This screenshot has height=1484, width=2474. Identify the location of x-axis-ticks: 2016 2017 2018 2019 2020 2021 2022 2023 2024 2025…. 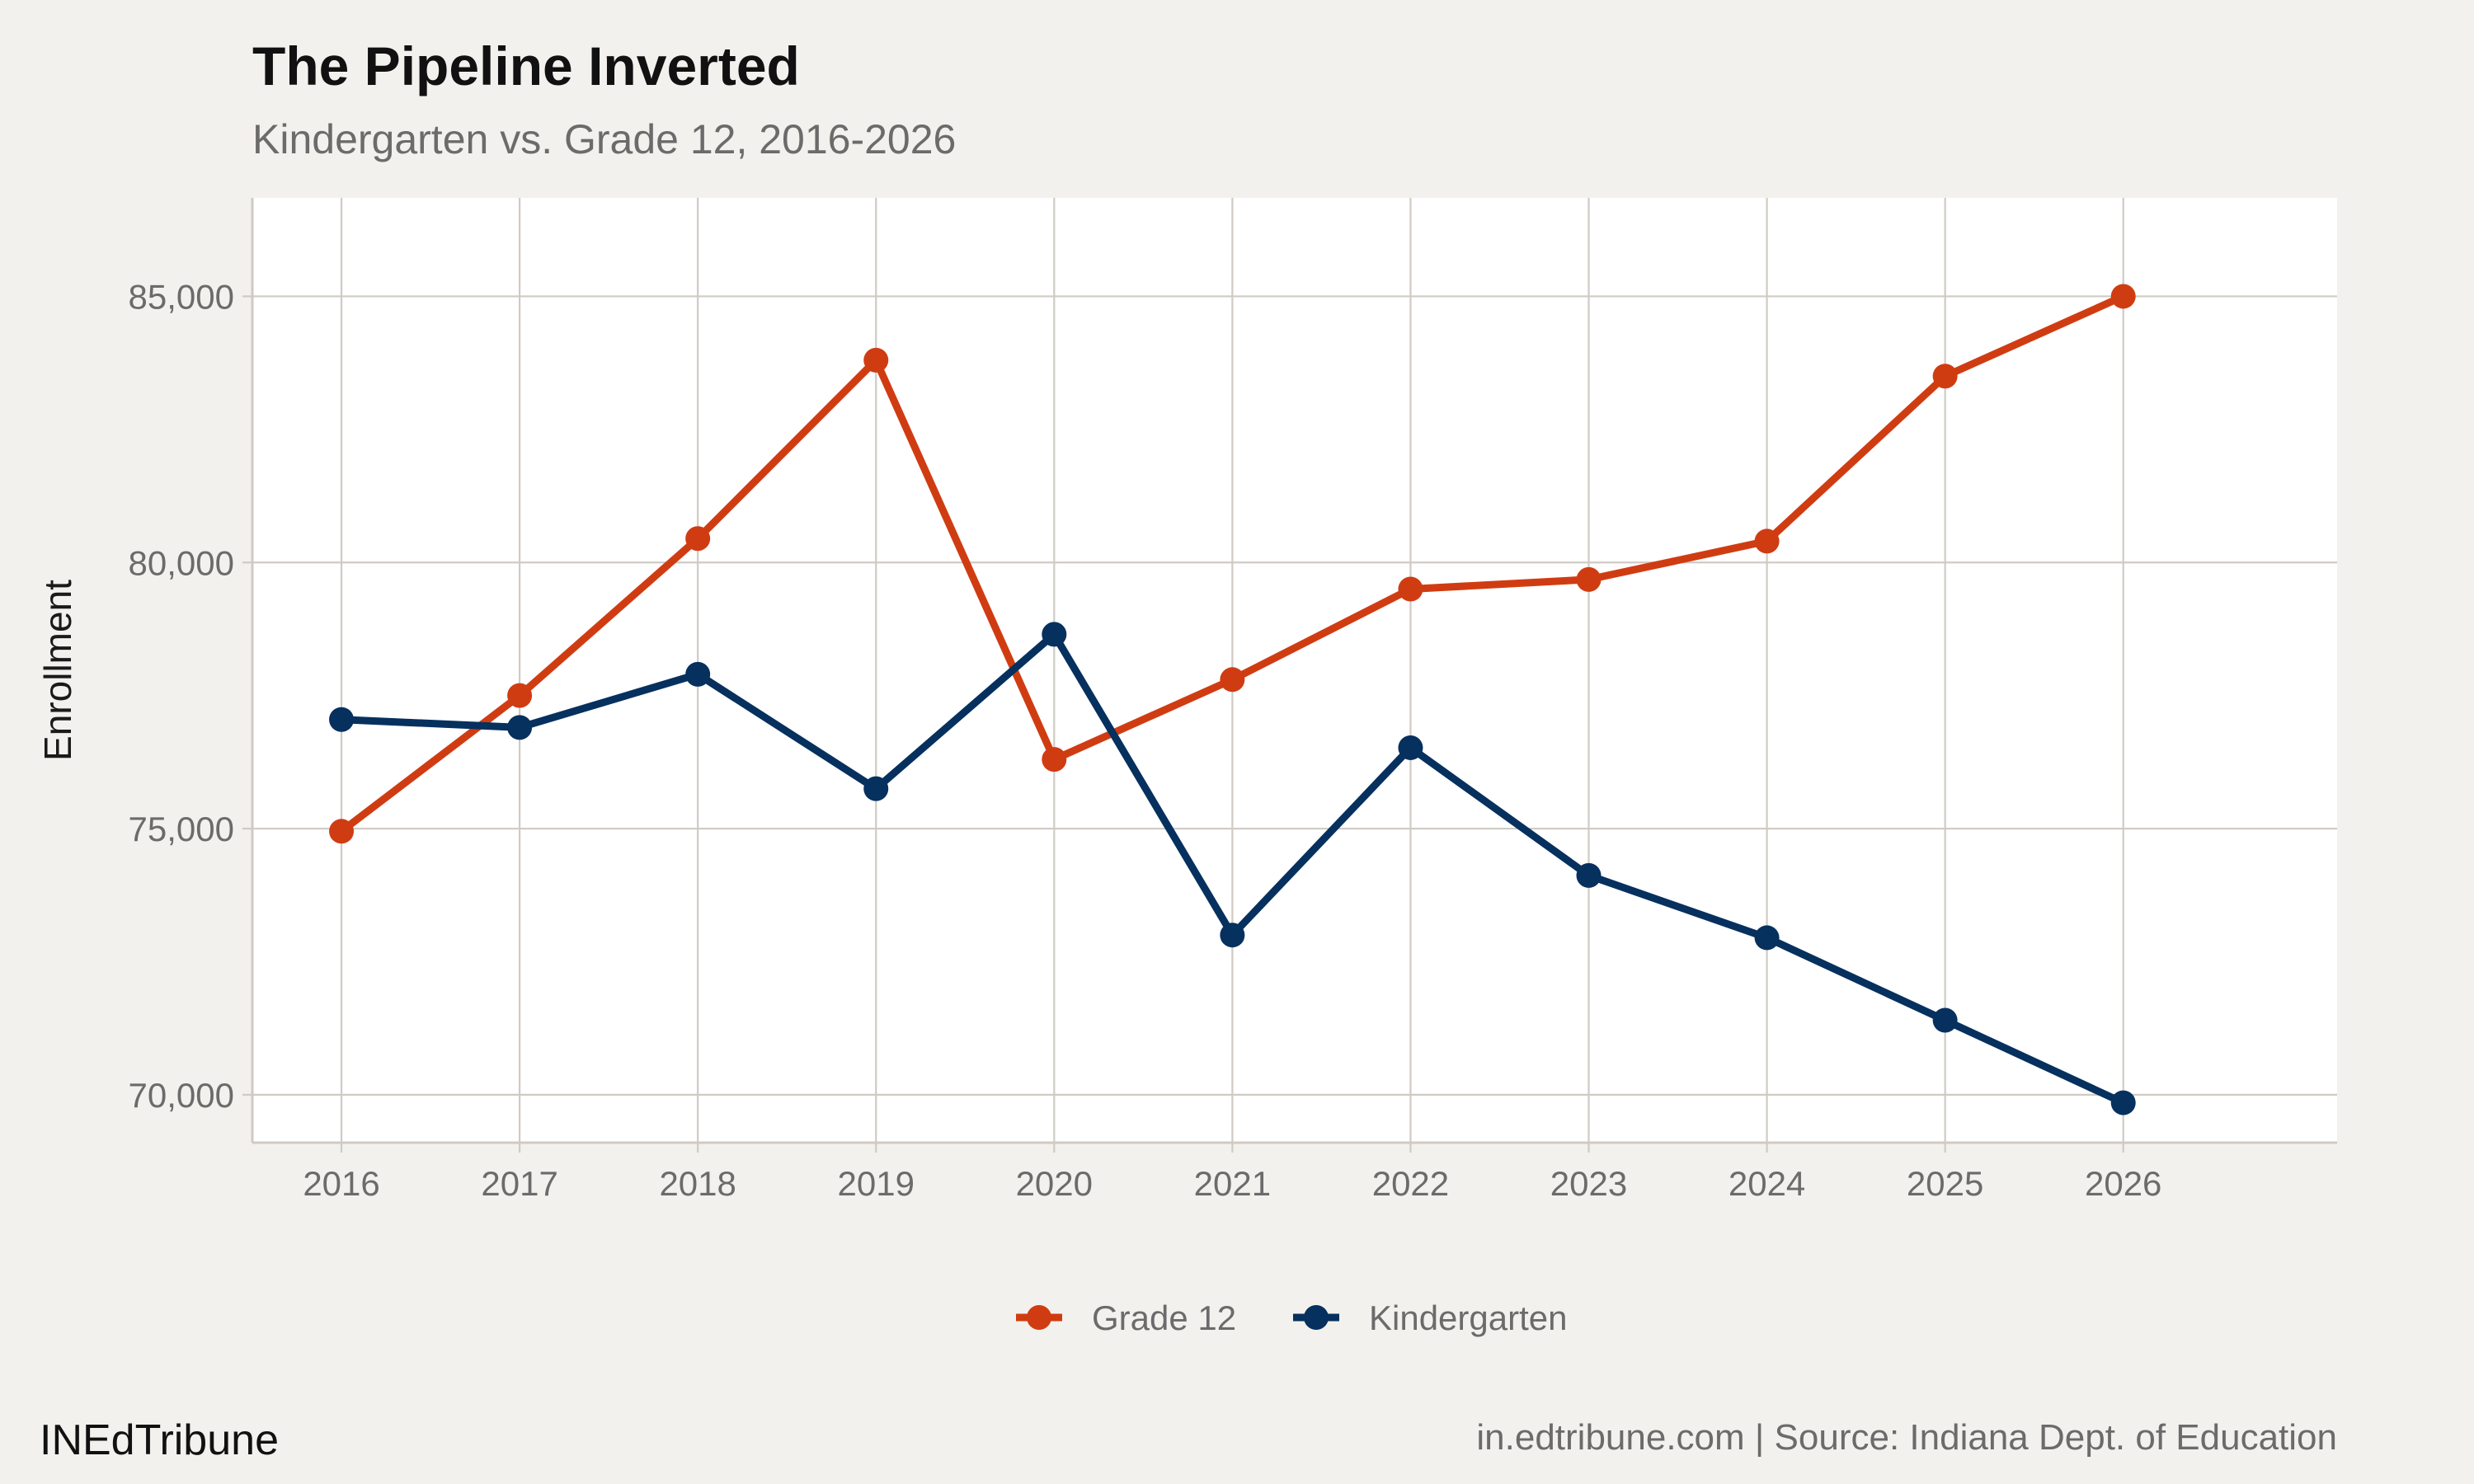
(1232, 1173).